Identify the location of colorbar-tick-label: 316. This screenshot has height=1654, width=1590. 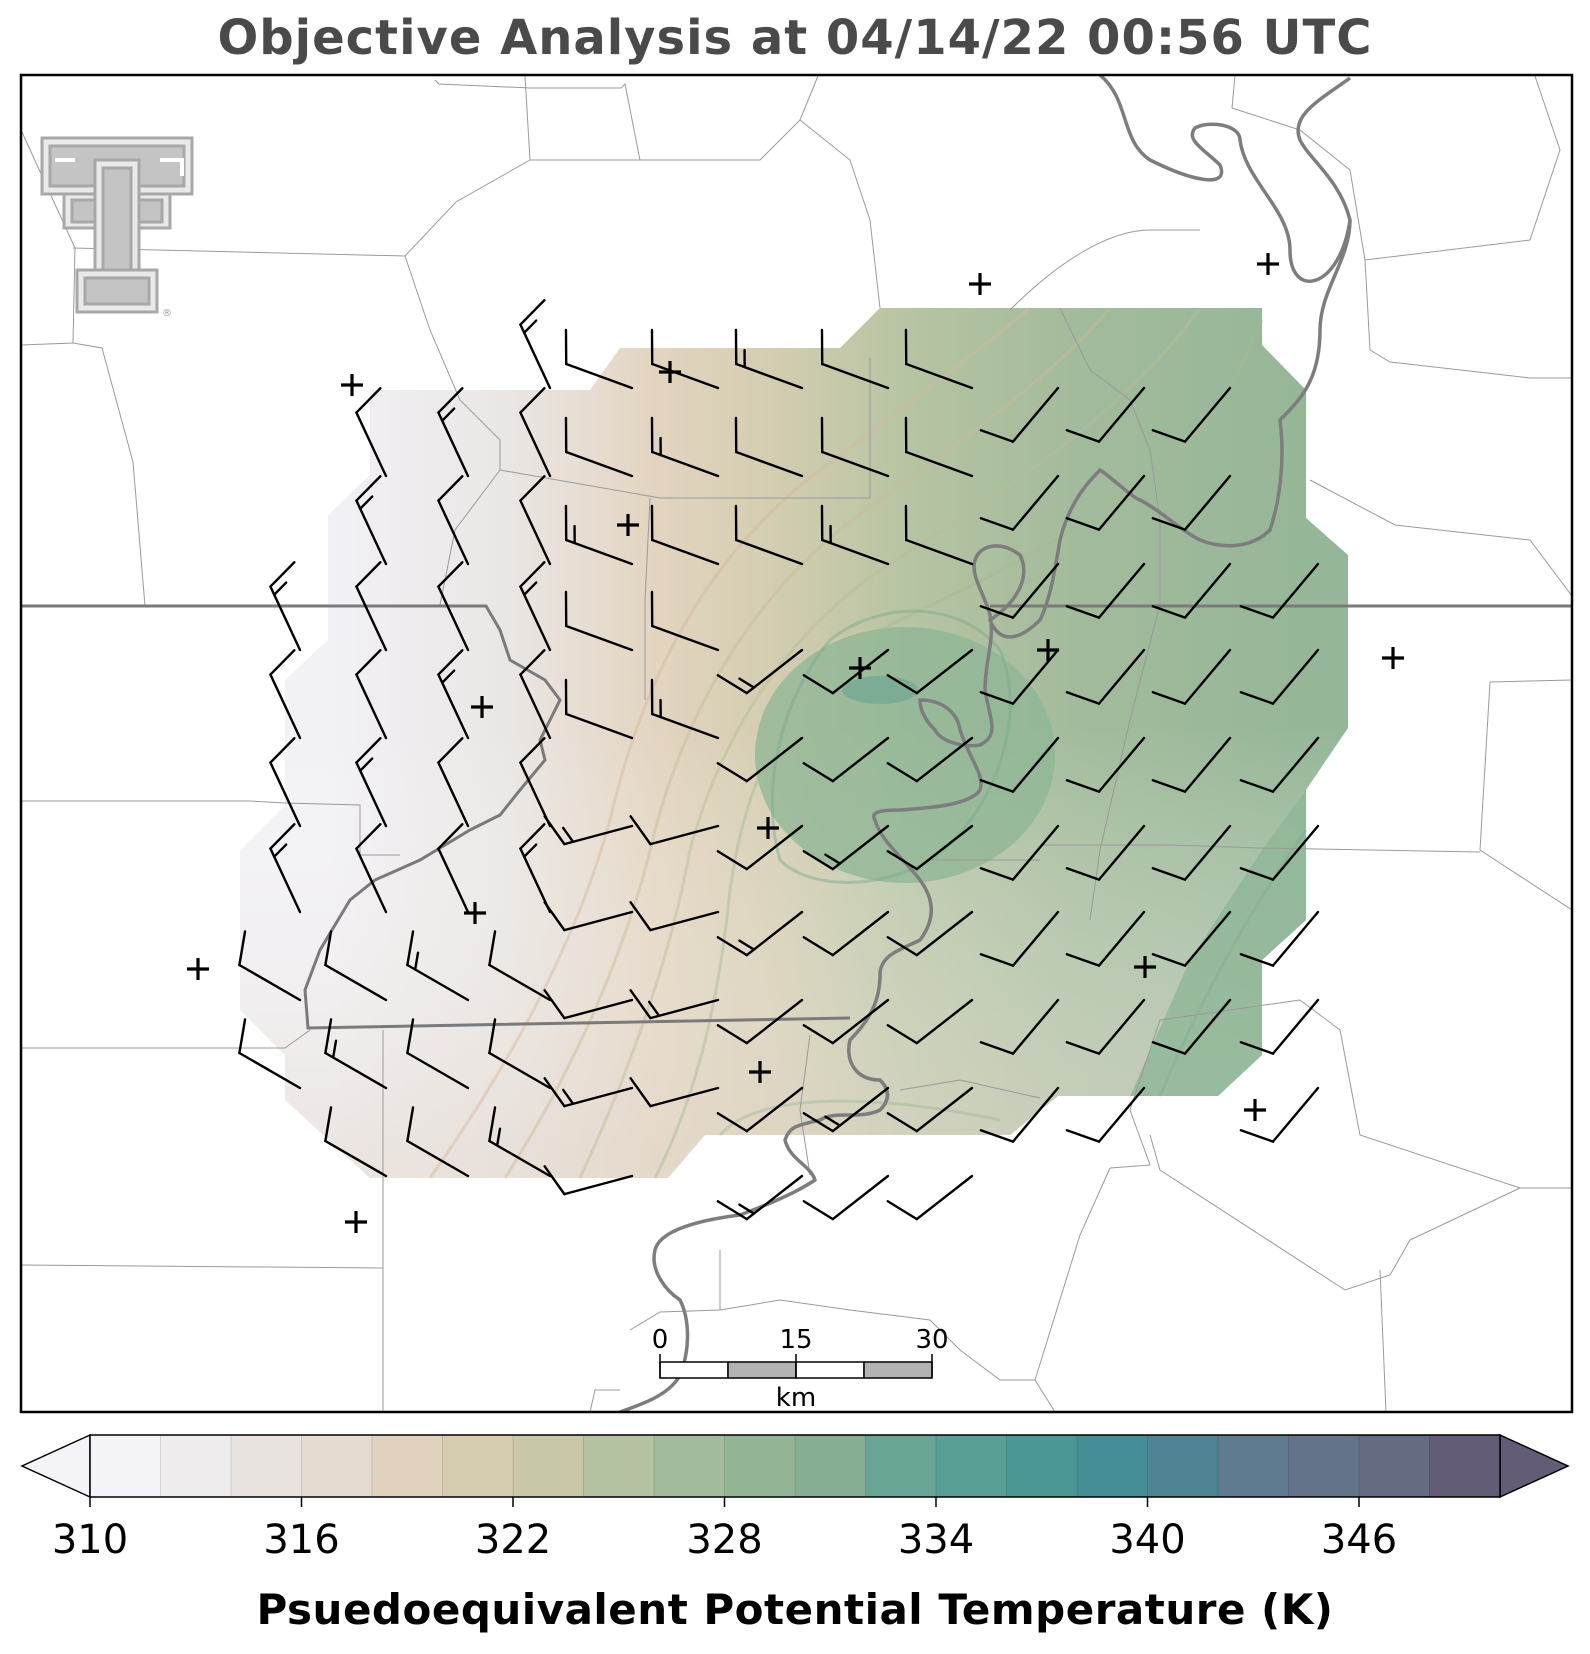
(301, 1540).